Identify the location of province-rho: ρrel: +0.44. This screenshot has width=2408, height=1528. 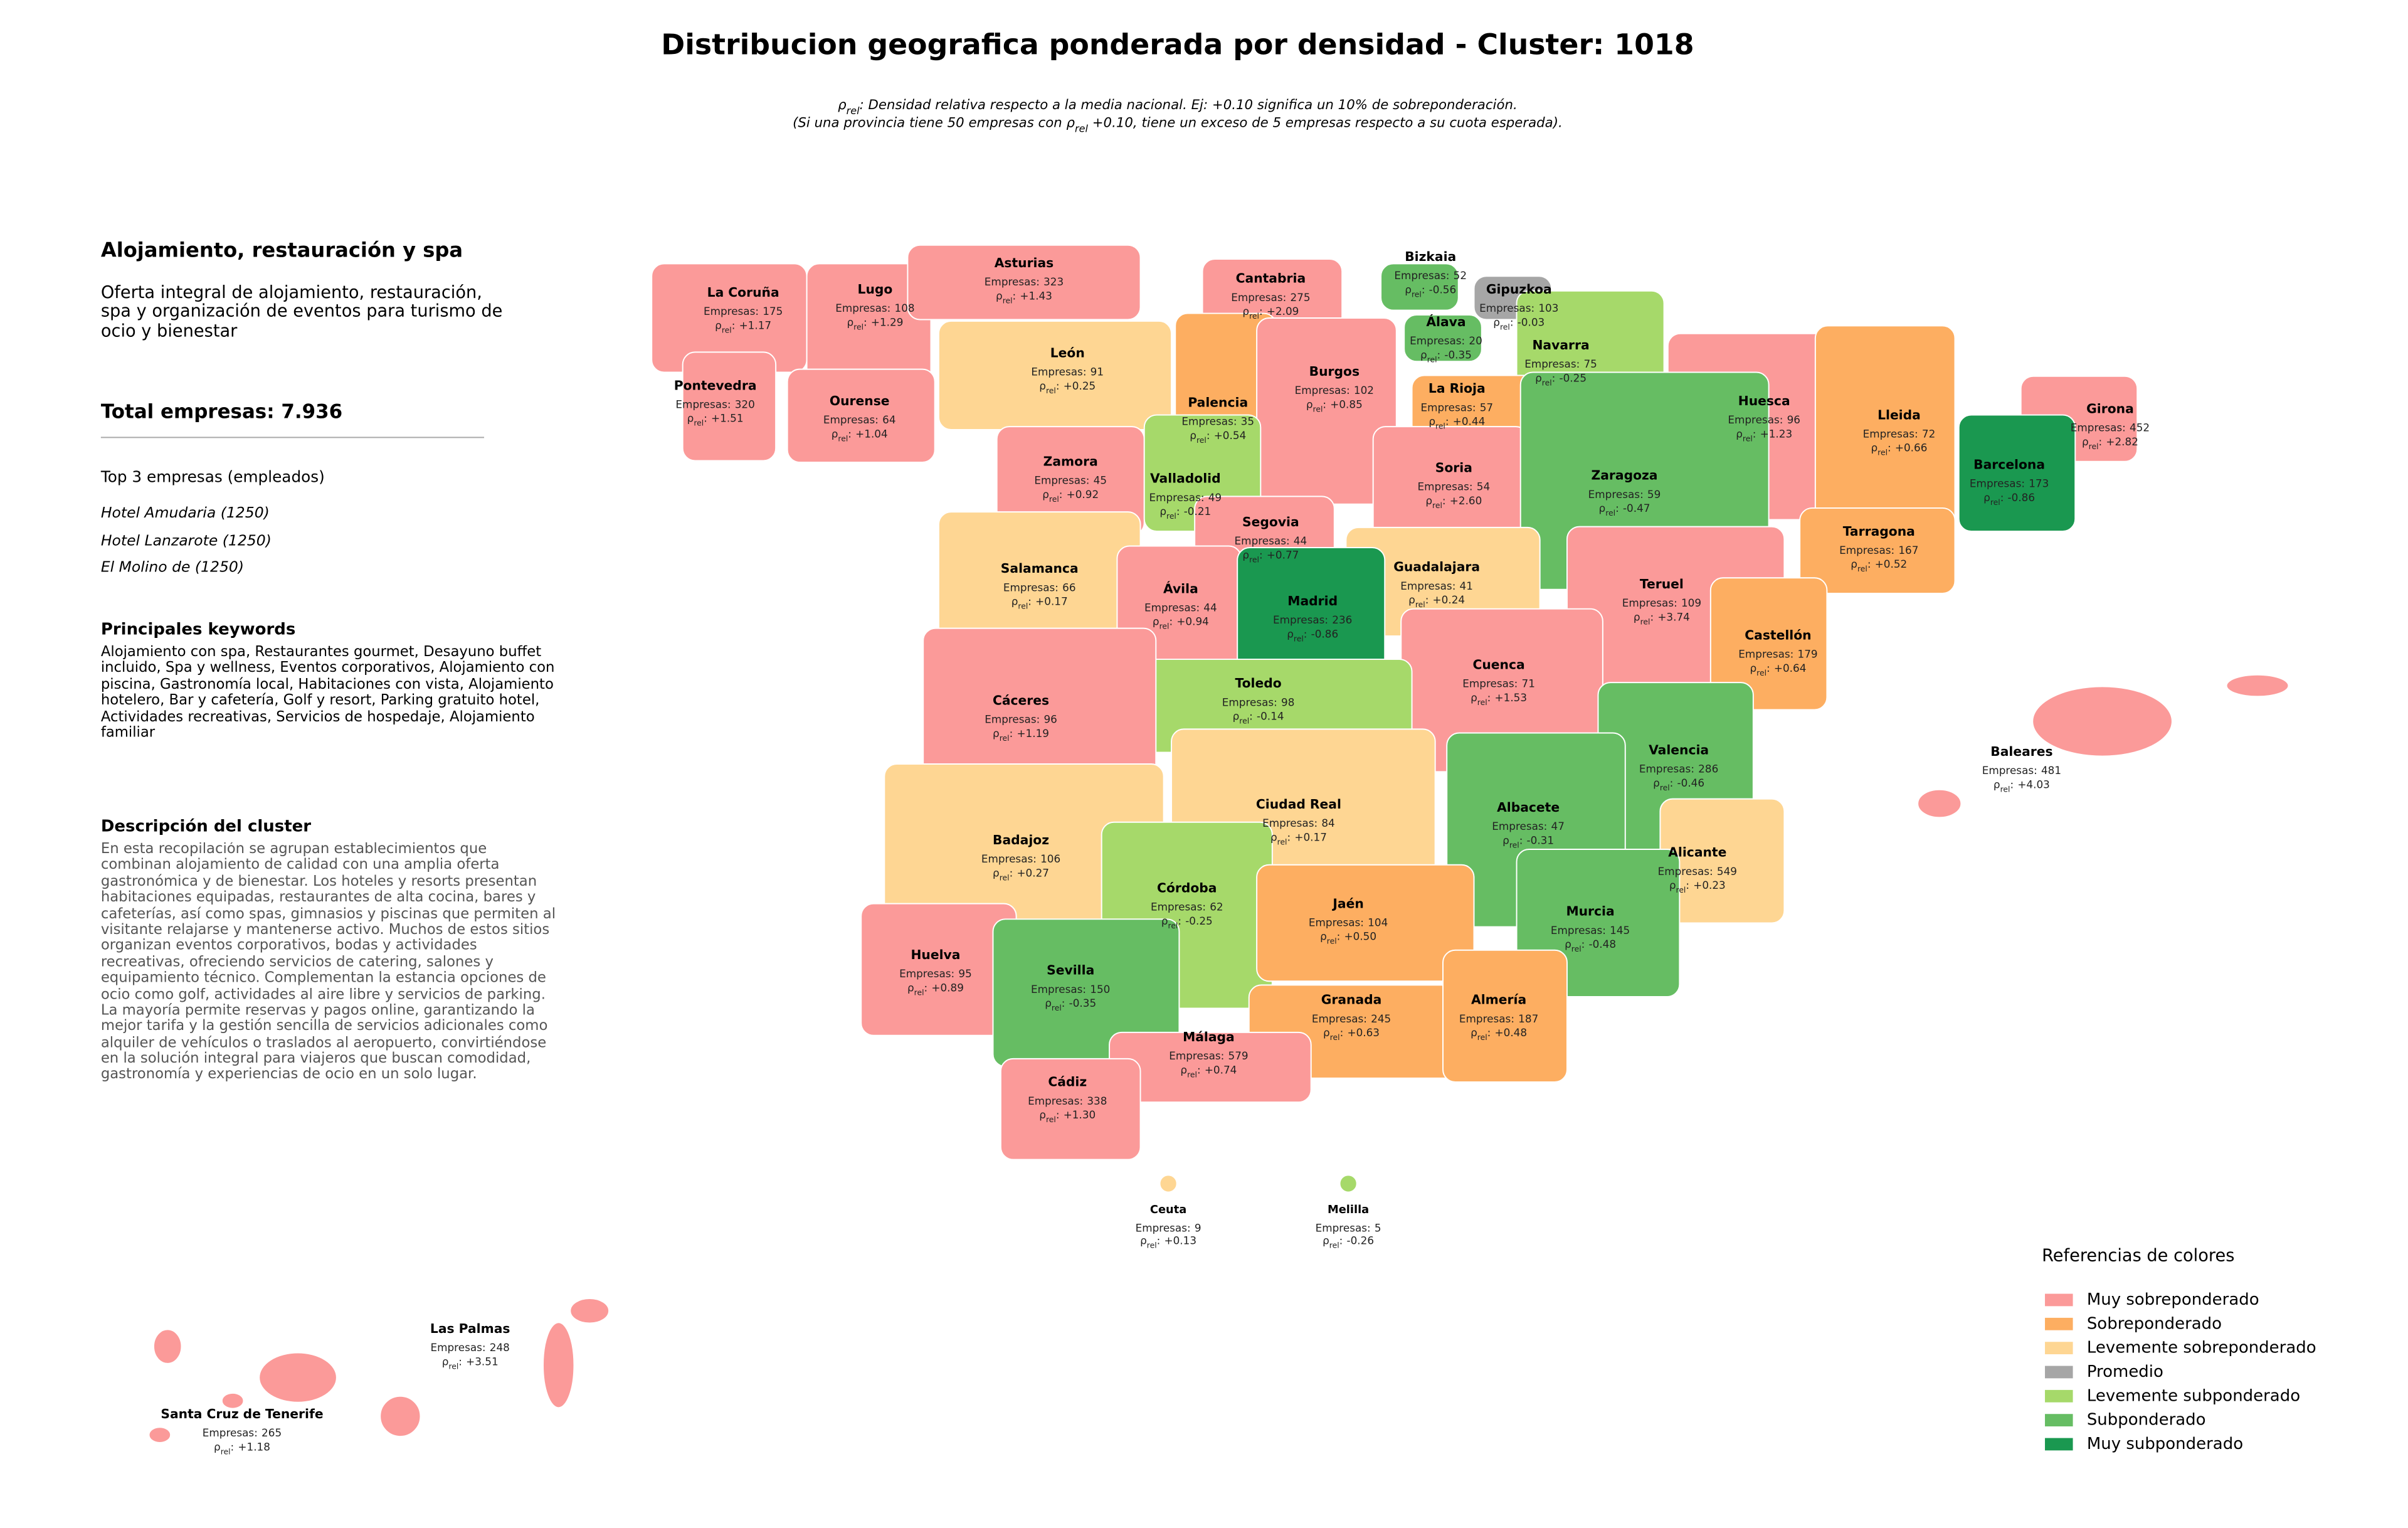
(1456, 423).